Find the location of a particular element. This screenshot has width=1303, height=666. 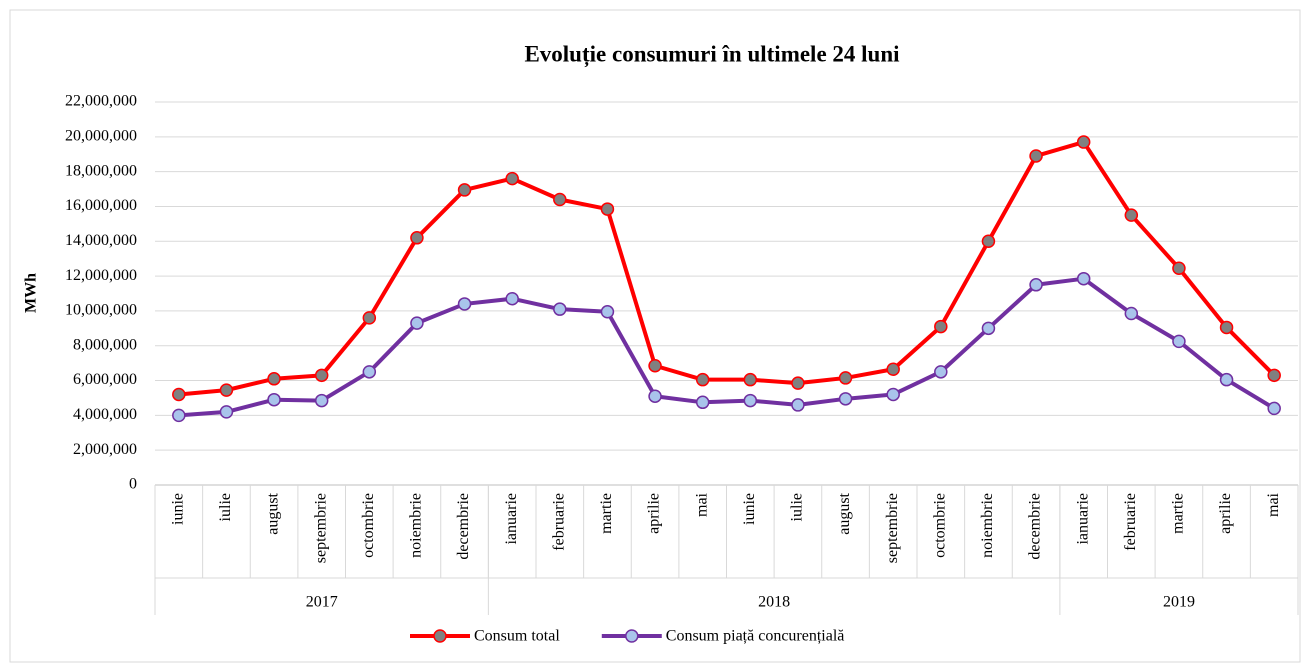

y-tick-label: 2,000,000 is located at coordinates (105, 449).